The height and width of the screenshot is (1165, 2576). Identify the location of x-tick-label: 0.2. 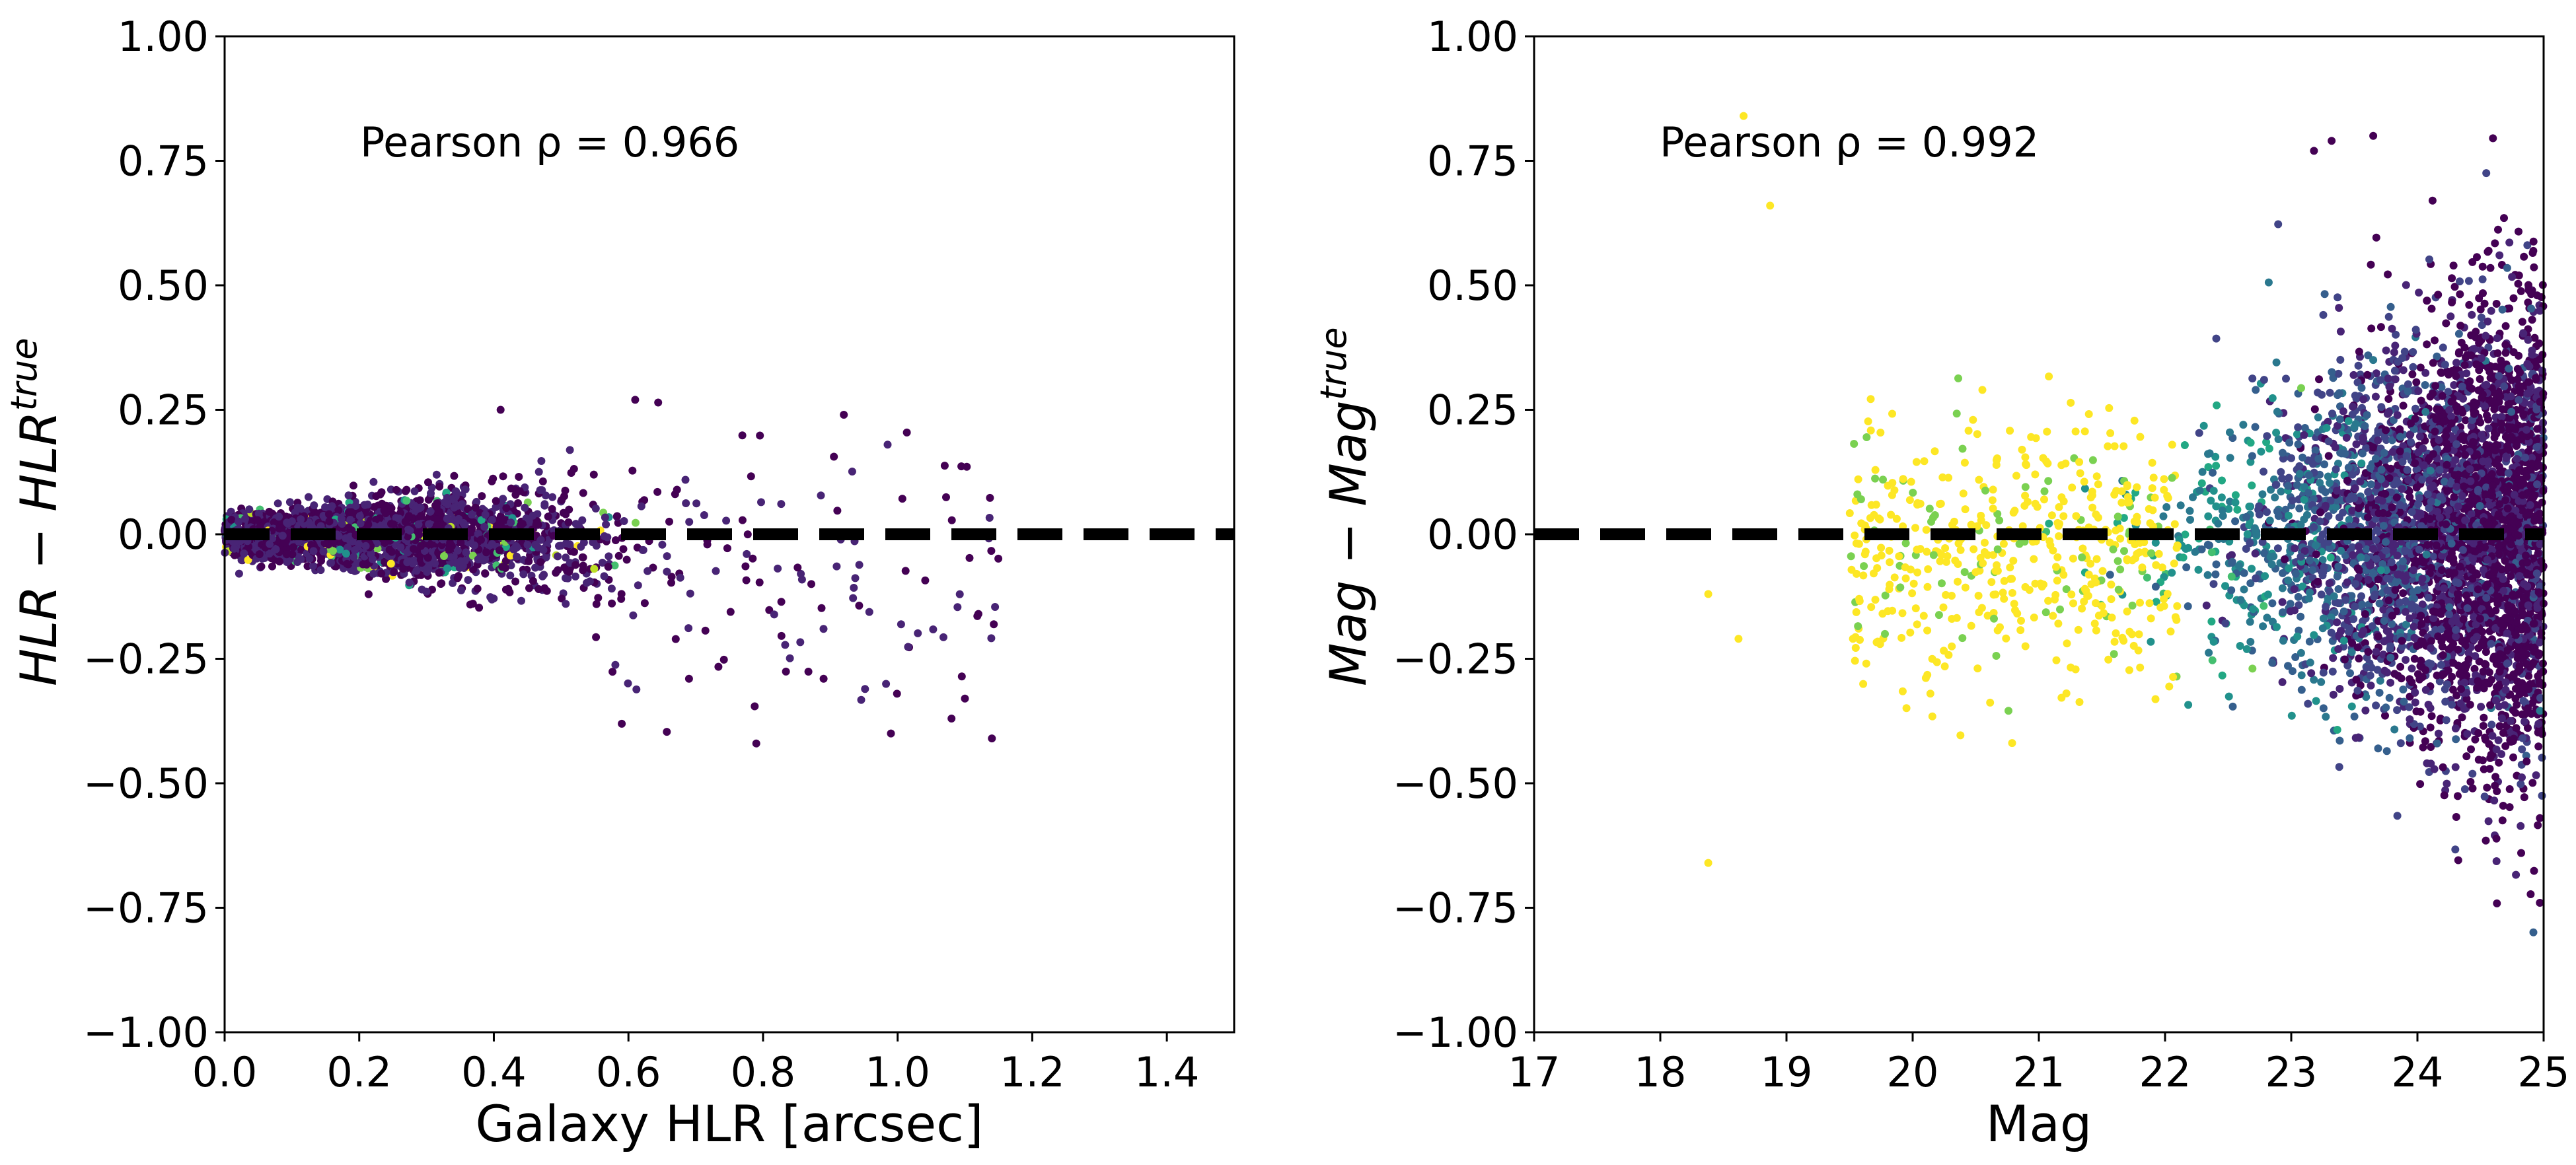
(359, 1072).